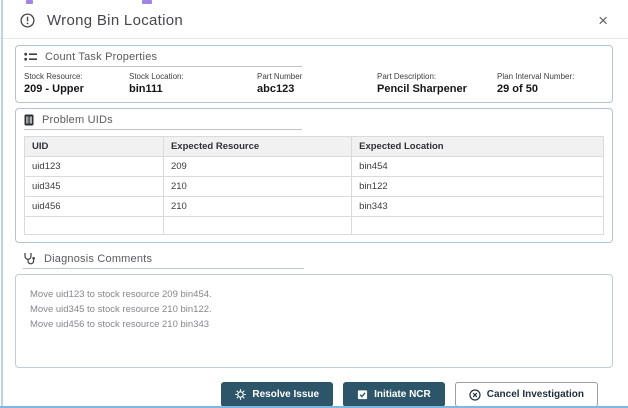 The width and height of the screenshot is (628, 408). I want to click on property-plan-interval: Plan Interval Number: 29 of 50, so click(550, 83).